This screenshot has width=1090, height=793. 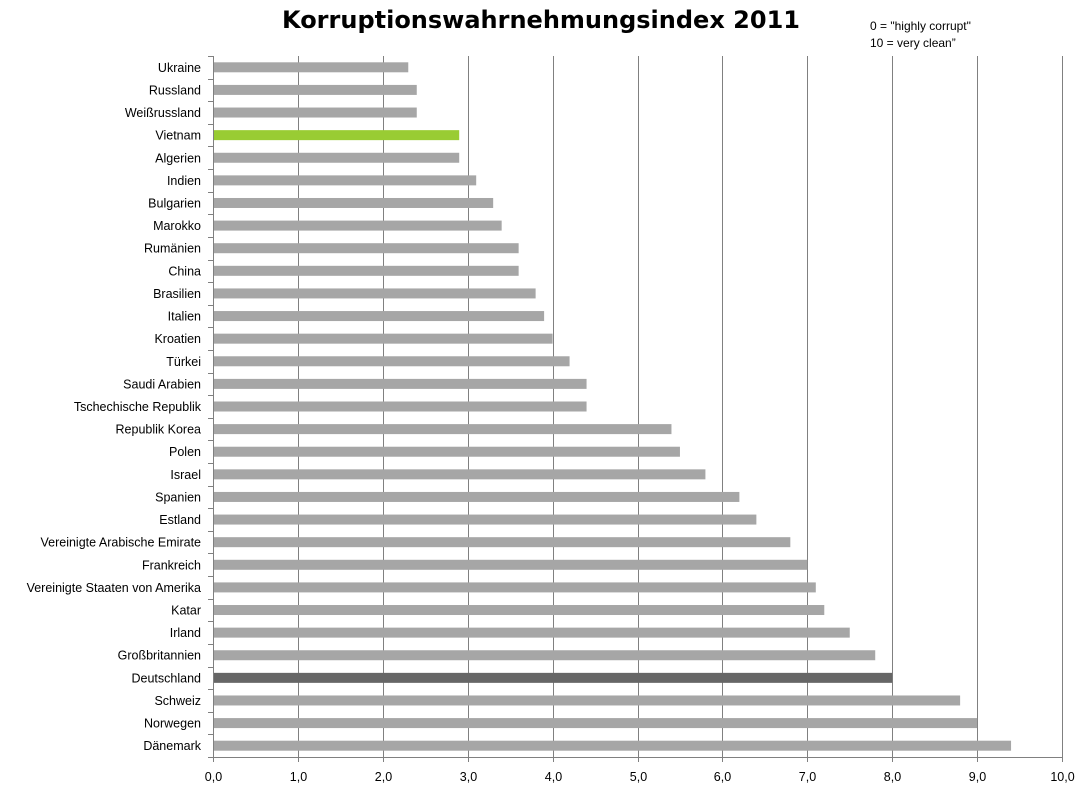 What do you see at coordinates (138, 407) in the screenshot?
I see `category-label: Tschechische Republik` at bounding box center [138, 407].